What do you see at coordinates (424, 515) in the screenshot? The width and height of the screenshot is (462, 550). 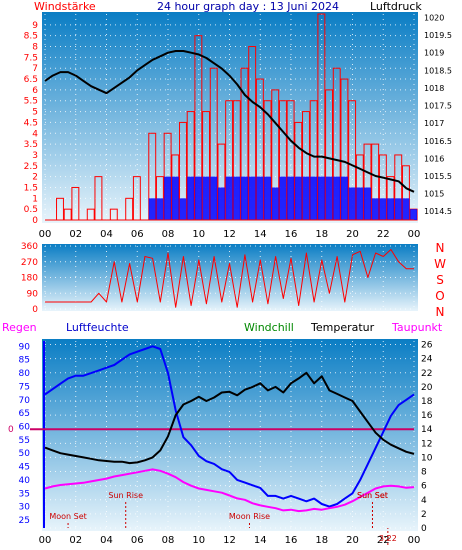 I see `temperature-y-tick: 2` at bounding box center [424, 515].